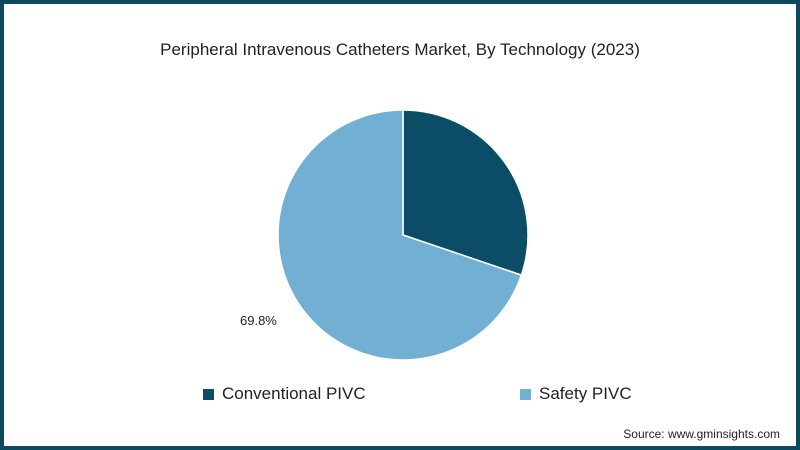  Describe the element at coordinates (294, 393) in the screenshot. I see `legend-label: Conventional PIVC` at that location.